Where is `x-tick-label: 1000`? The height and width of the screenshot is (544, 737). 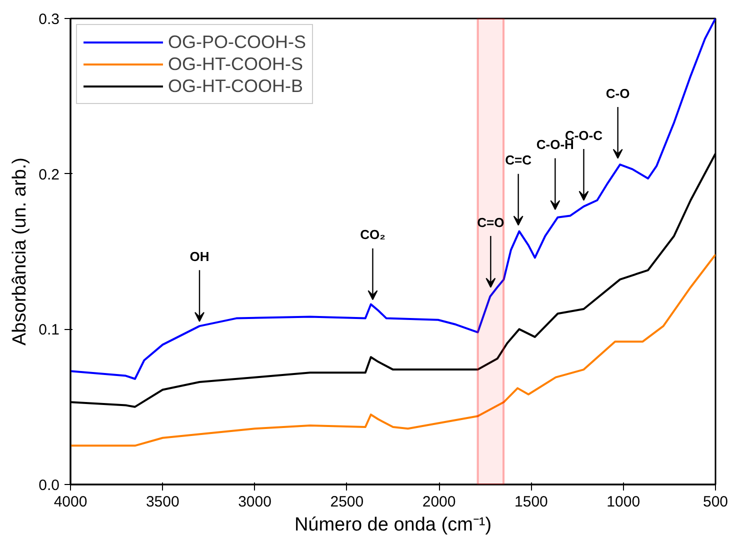 x-tick-label: 1000 is located at coordinates (623, 502).